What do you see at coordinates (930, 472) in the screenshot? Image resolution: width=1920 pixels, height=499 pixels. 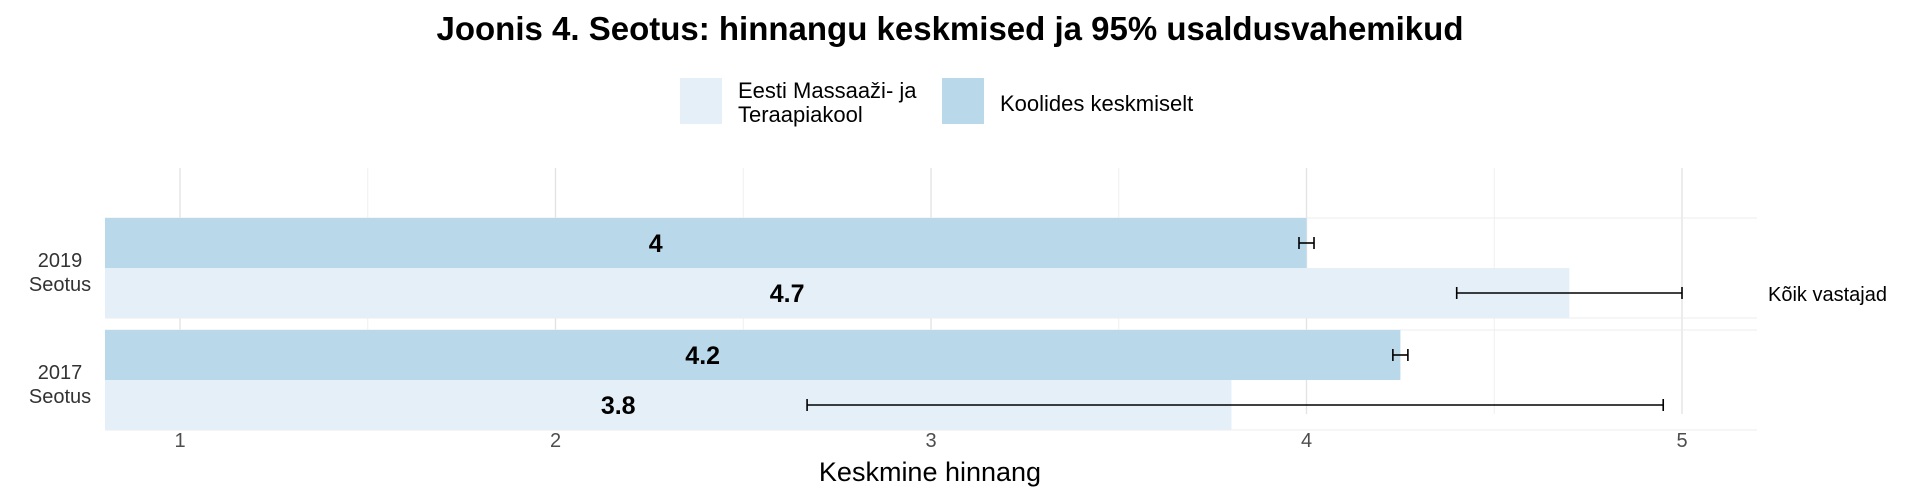 I see `x-axis-label: Keskmine hinnang` at bounding box center [930, 472].